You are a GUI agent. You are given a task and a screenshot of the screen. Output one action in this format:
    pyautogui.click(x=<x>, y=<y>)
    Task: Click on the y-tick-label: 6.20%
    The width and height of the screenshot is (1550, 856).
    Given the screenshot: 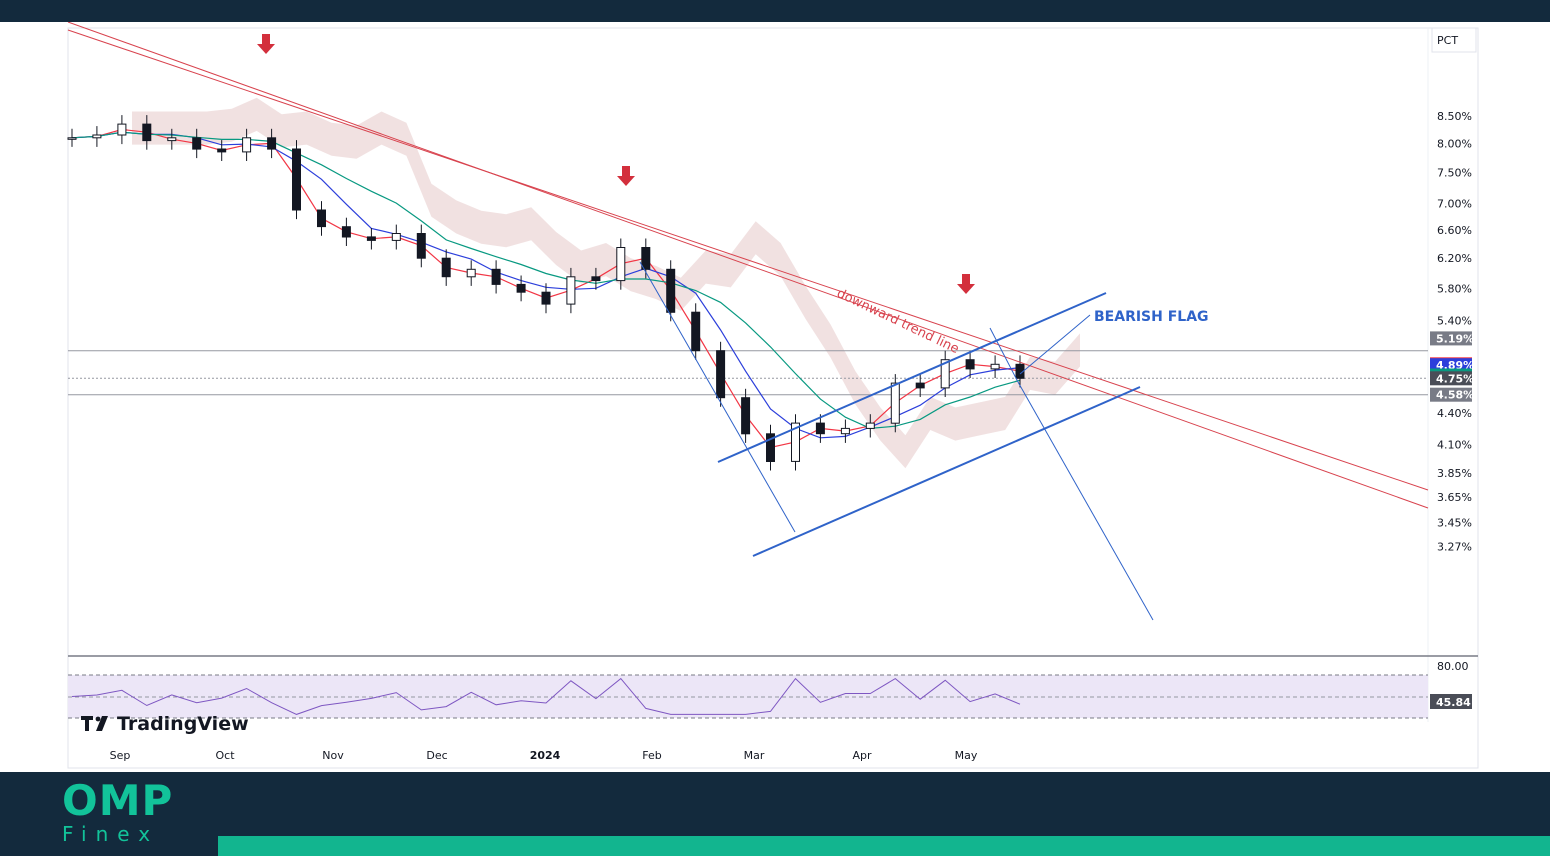 What is the action you would take?
    pyautogui.click(x=1454, y=258)
    